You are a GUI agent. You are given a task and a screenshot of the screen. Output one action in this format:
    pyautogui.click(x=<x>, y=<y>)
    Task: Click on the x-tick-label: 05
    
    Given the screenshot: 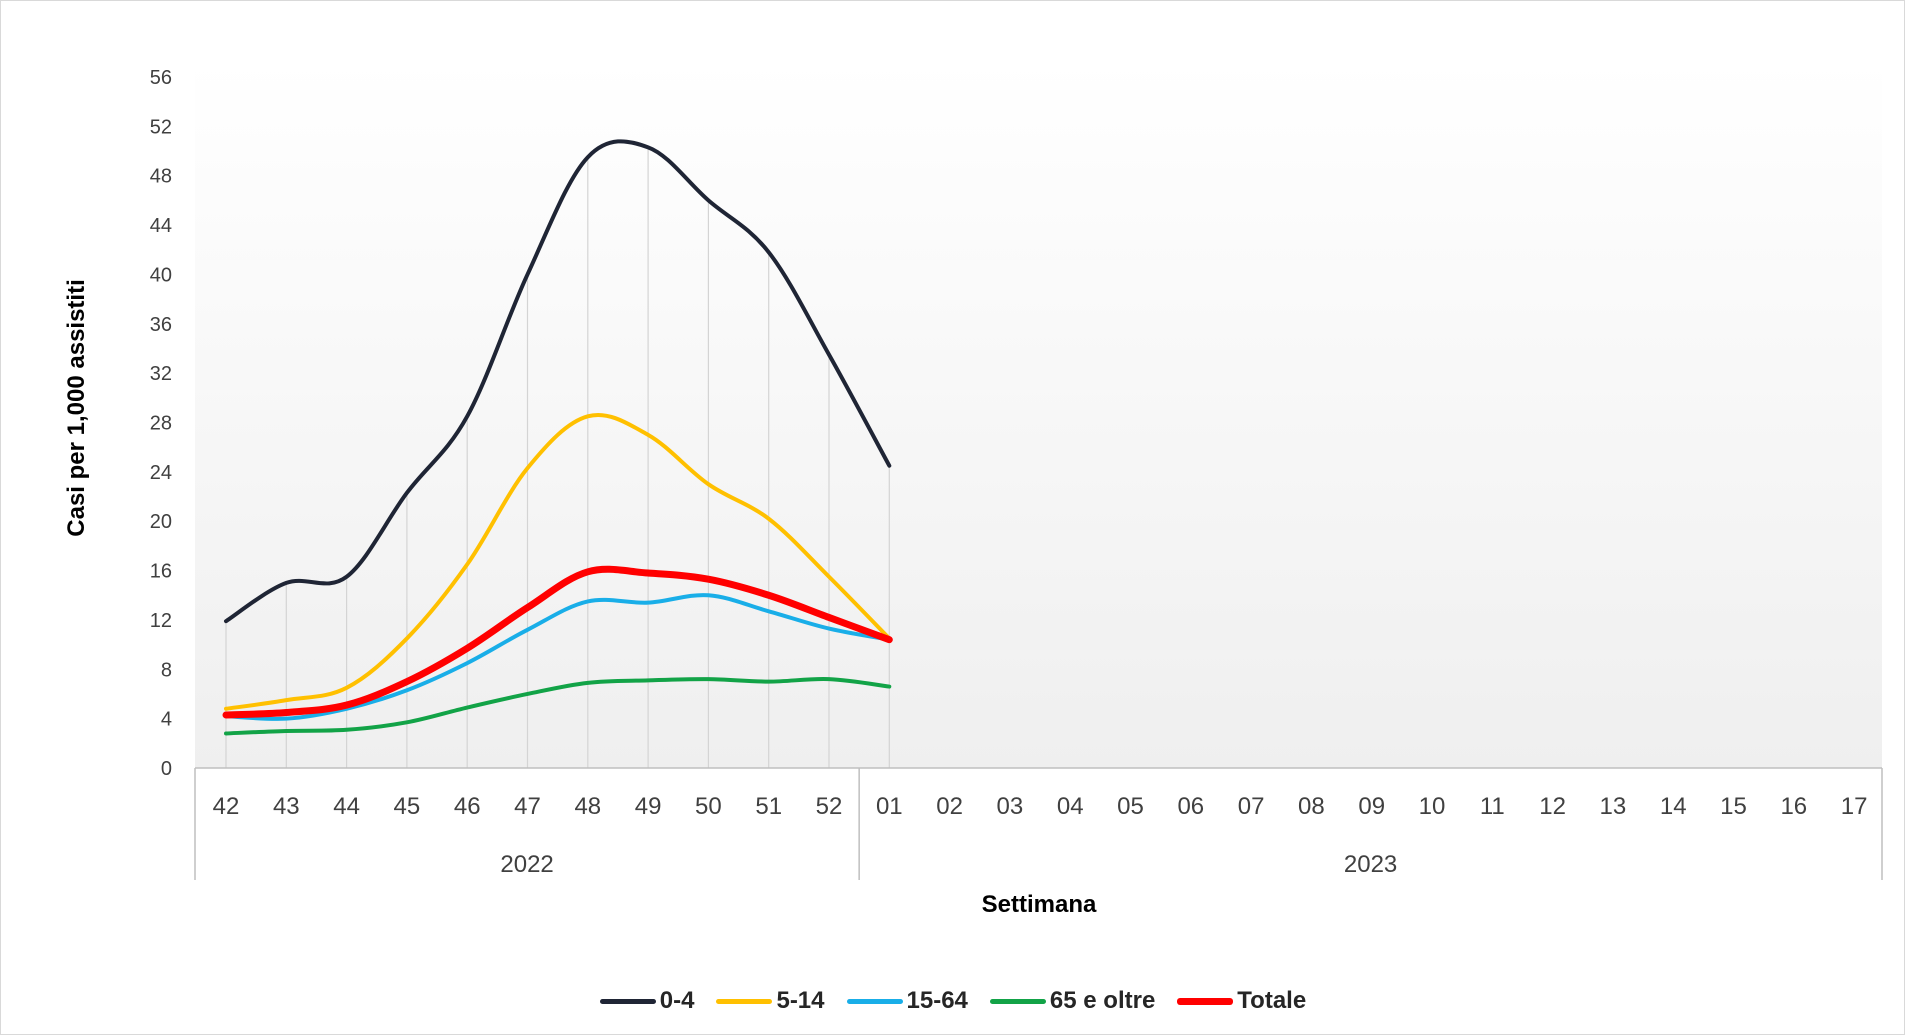 What is the action you would take?
    pyautogui.click(x=1130, y=806)
    